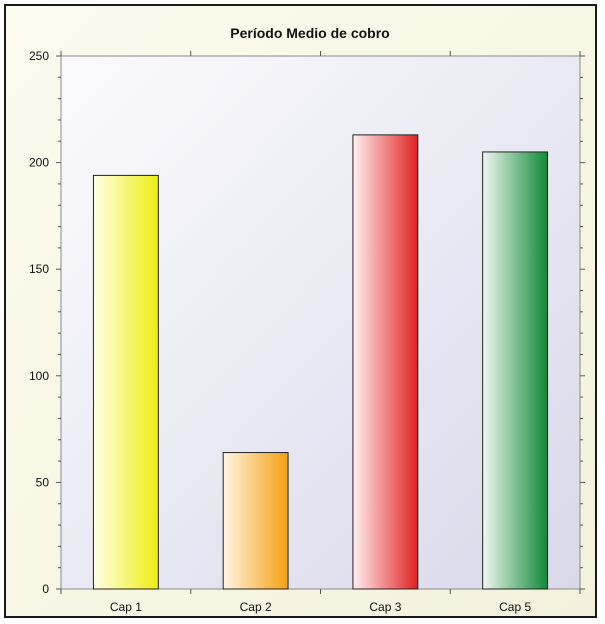 The image size is (605, 624). Describe the element at coordinates (126, 607) in the screenshot. I see `x-tick-label: Cap 1` at that location.